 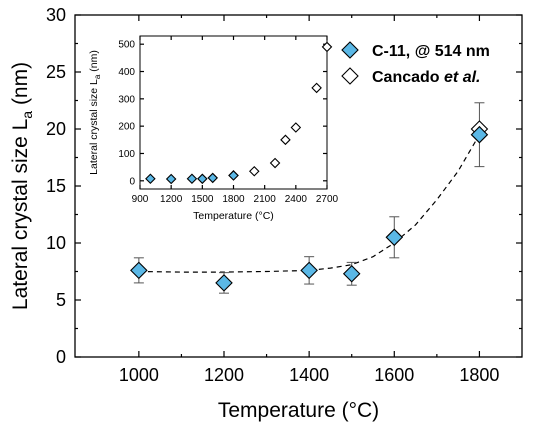 What do you see at coordinates (202, 199) in the screenshot?
I see `inset-x-tick-label: 1500` at bounding box center [202, 199].